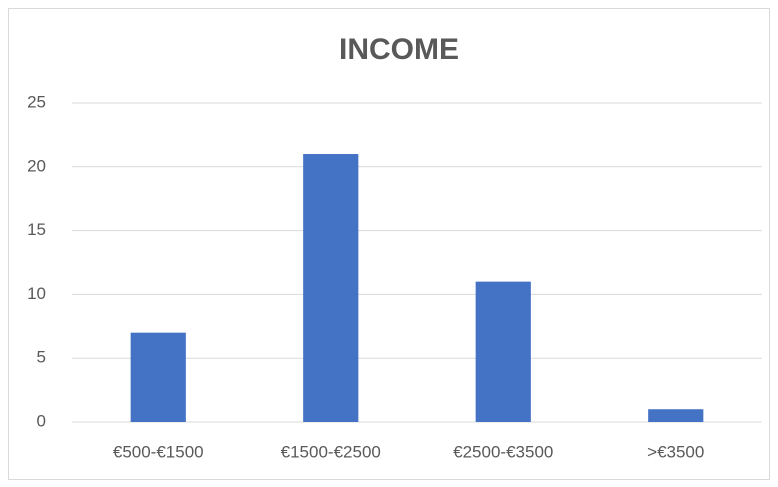 The width and height of the screenshot is (778, 487). What do you see at coordinates (36, 165) in the screenshot?
I see `y-tick-label: 20` at bounding box center [36, 165].